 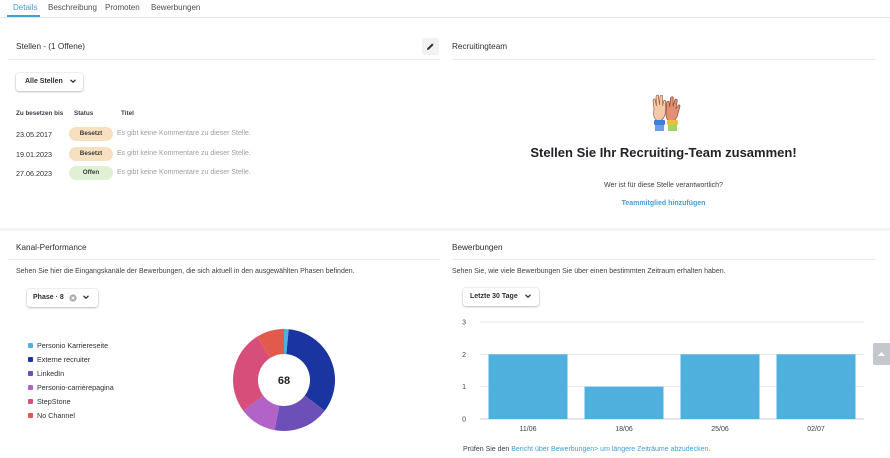 I want to click on y-tick-label: 3, so click(x=464, y=323).